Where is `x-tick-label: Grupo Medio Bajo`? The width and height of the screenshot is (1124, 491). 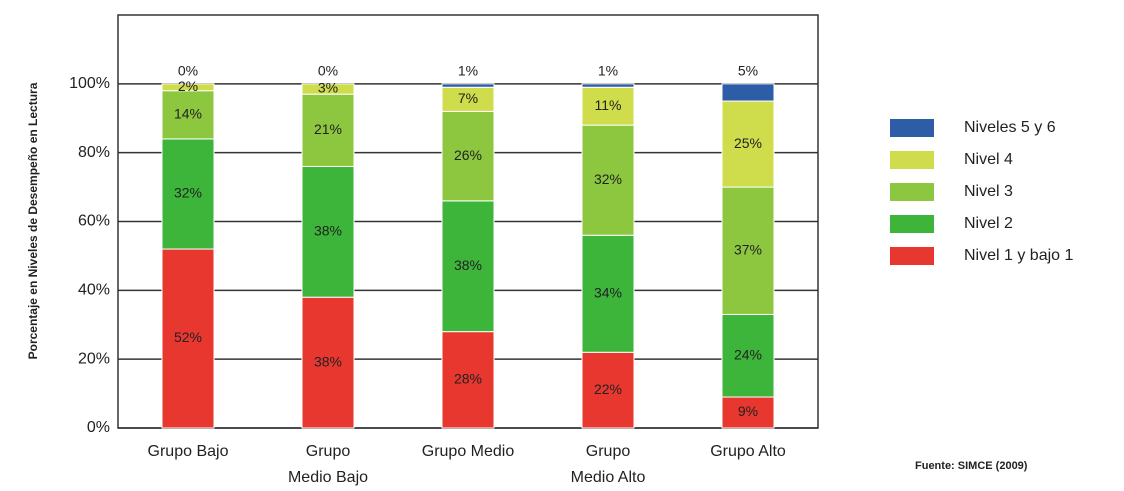
x-tick-label: Grupo Medio Bajo is located at coordinates (328, 464).